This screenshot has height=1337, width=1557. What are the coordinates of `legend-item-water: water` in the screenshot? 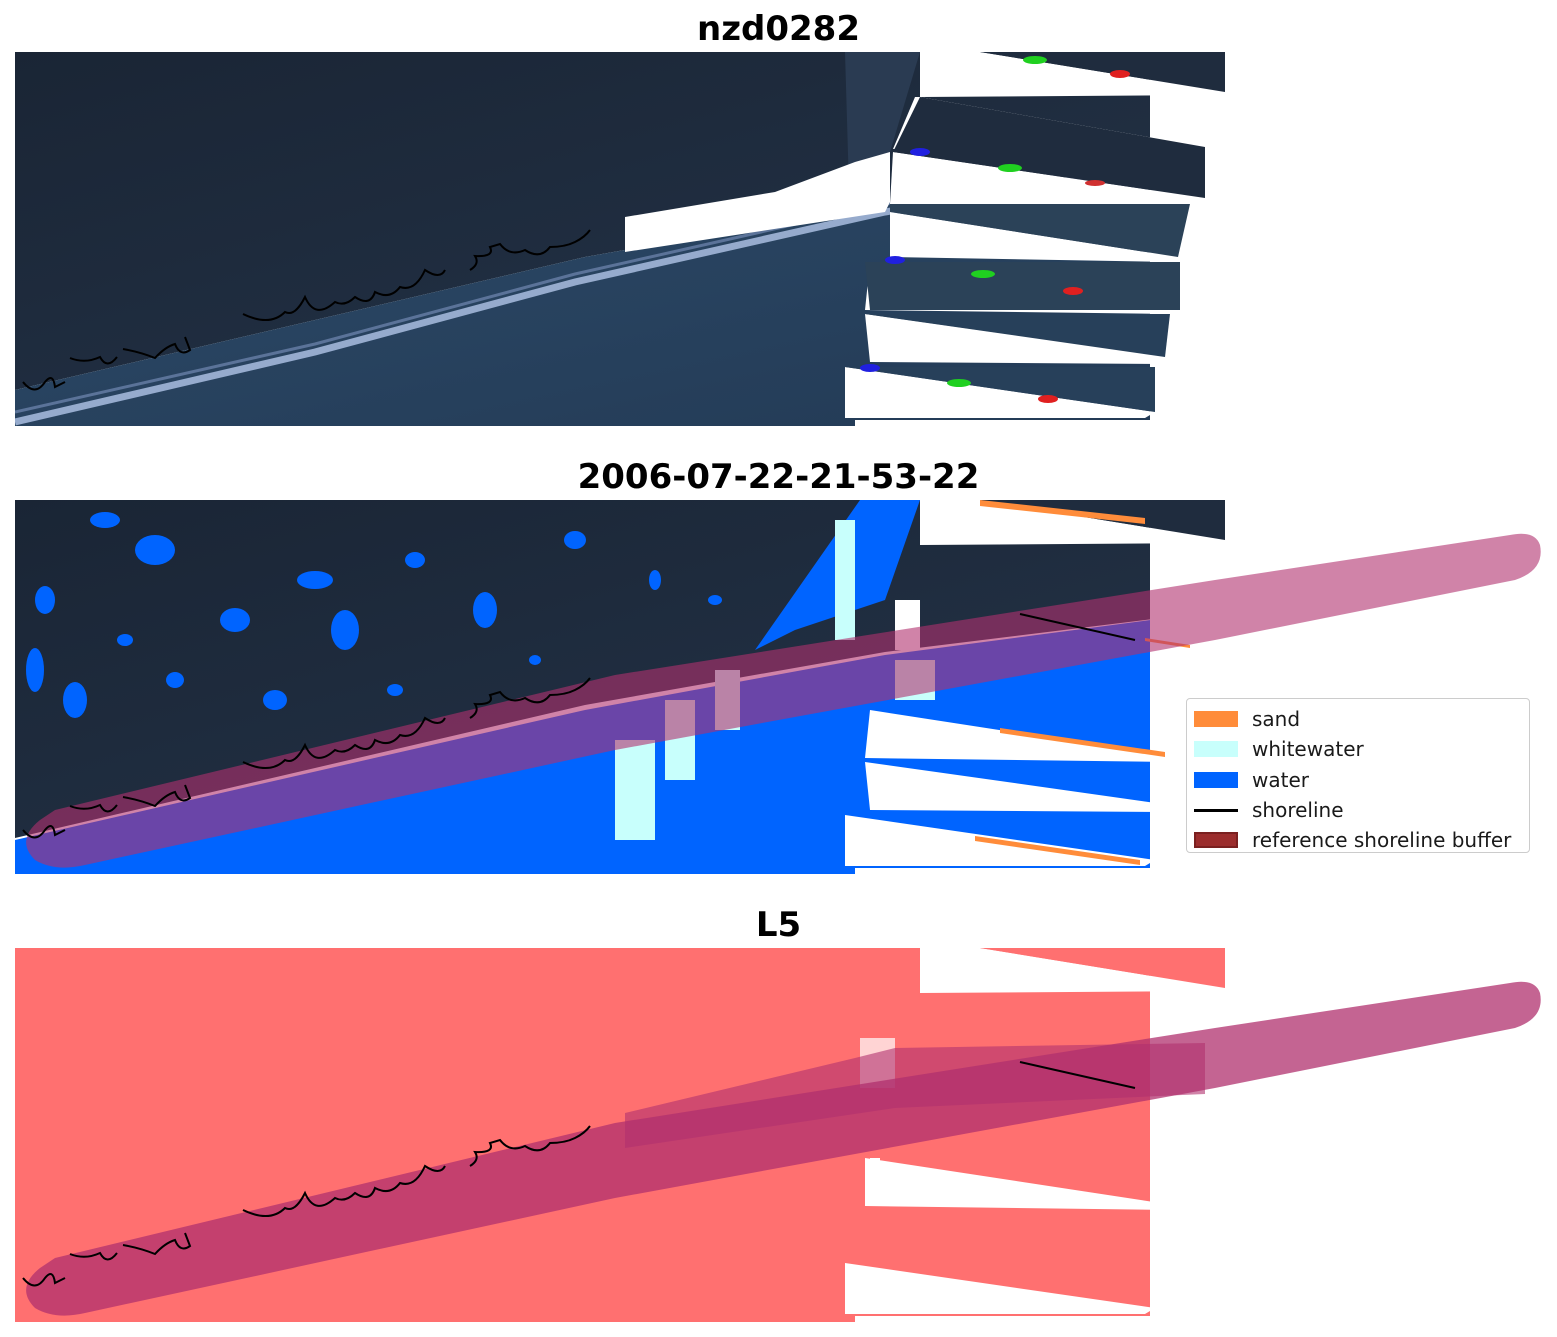 It's located at (1358, 780).